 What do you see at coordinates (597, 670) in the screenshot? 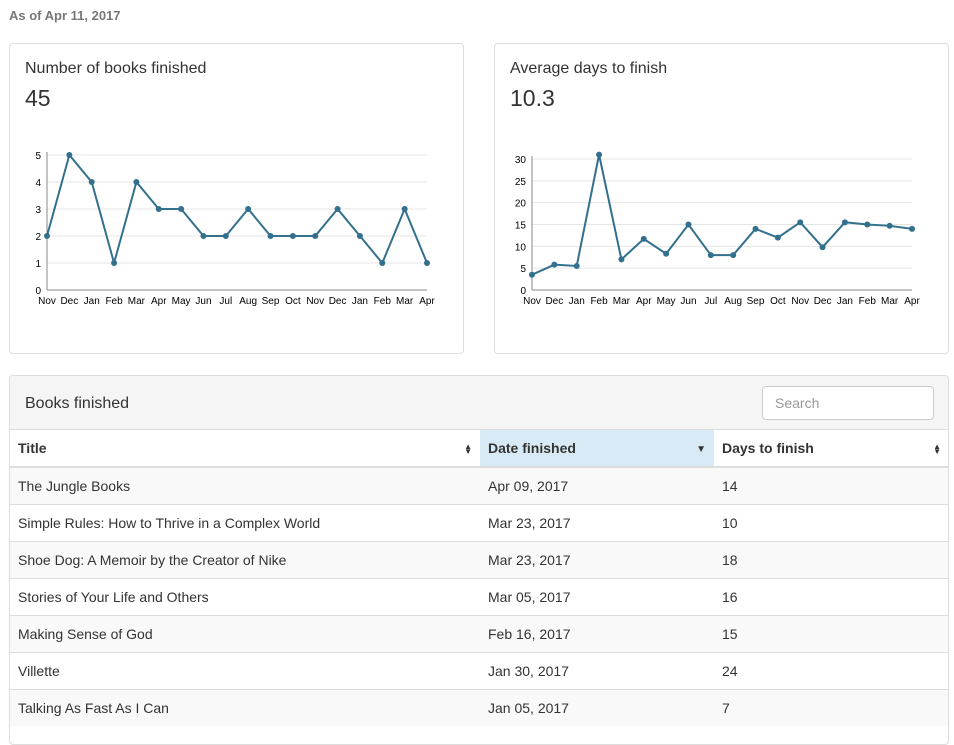
I see `cell-date-finished: Jan 30, 2017` at bounding box center [597, 670].